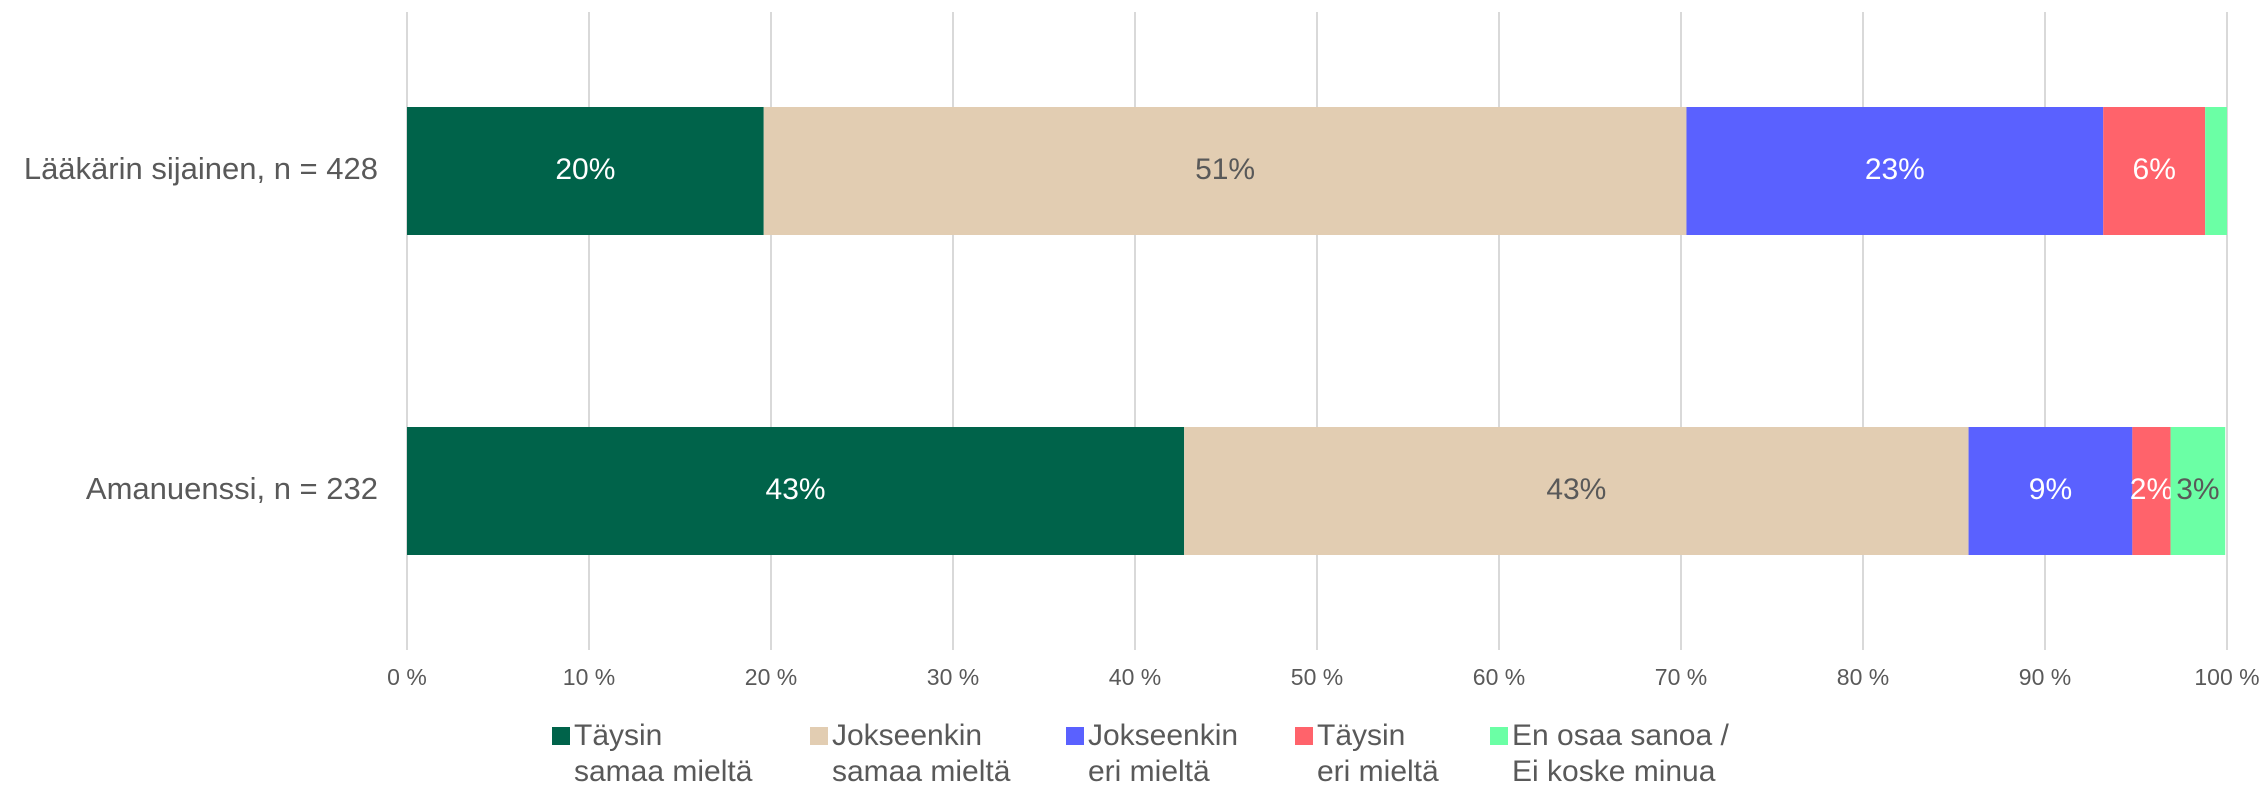 Image resolution: width=2264 pixels, height=787 pixels. Describe the element at coordinates (201, 168) in the screenshot. I see `category-label: Lääkärin sijainen, n = 428` at that location.